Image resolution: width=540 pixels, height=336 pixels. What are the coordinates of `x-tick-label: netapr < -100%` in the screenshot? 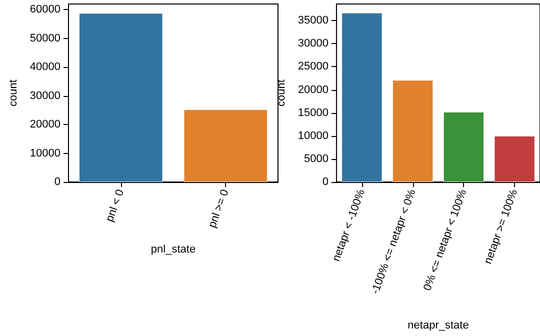 It's located at (349, 226).